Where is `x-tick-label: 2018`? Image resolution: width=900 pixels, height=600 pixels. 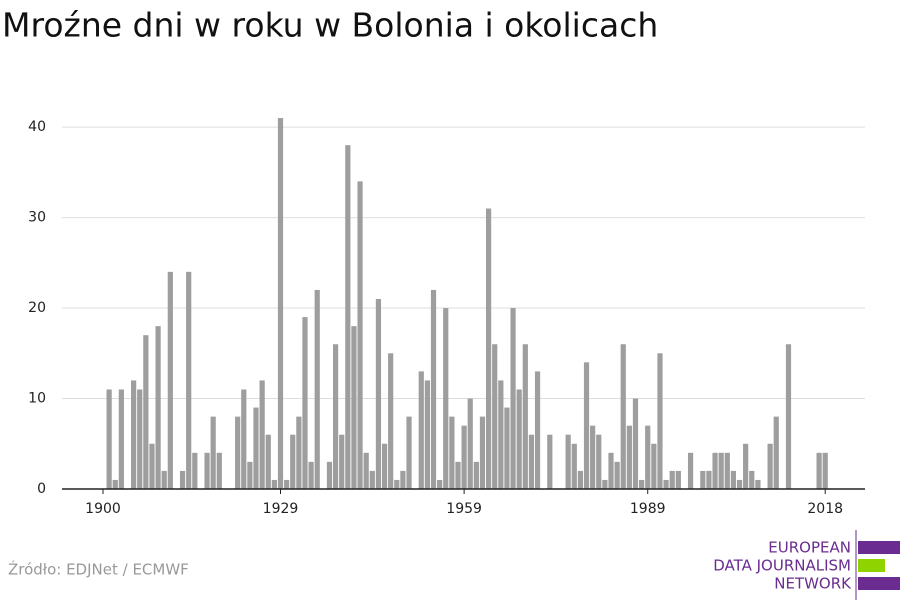
x-tick-label: 2018 is located at coordinates (825, 509).